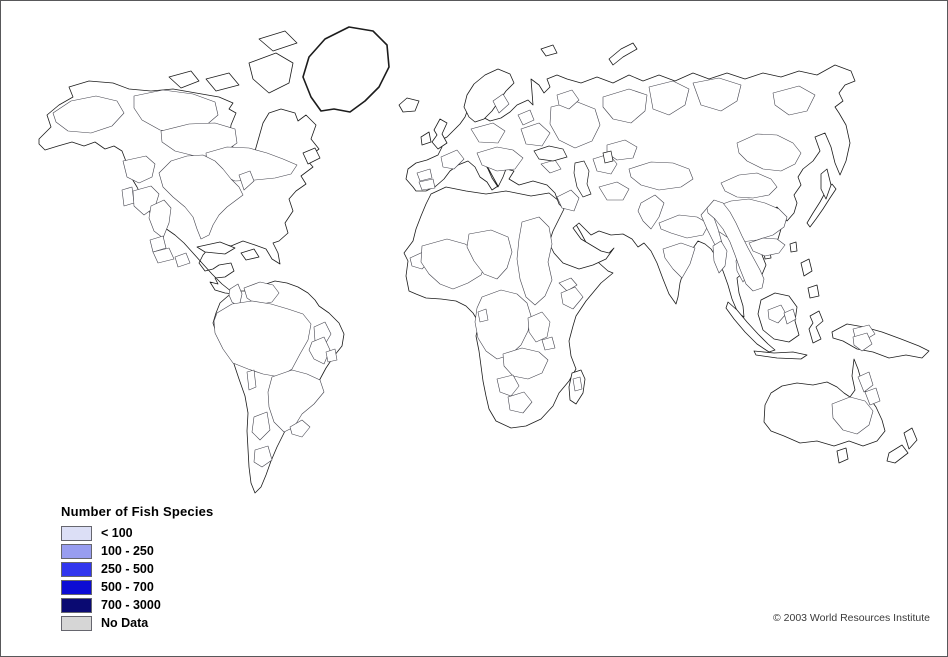 Image resolution: width=948 pixels, height=657 pixels. Describe the element at coordinates (520, 402) in the screenshot. I see `basin-limpopo` at that location.